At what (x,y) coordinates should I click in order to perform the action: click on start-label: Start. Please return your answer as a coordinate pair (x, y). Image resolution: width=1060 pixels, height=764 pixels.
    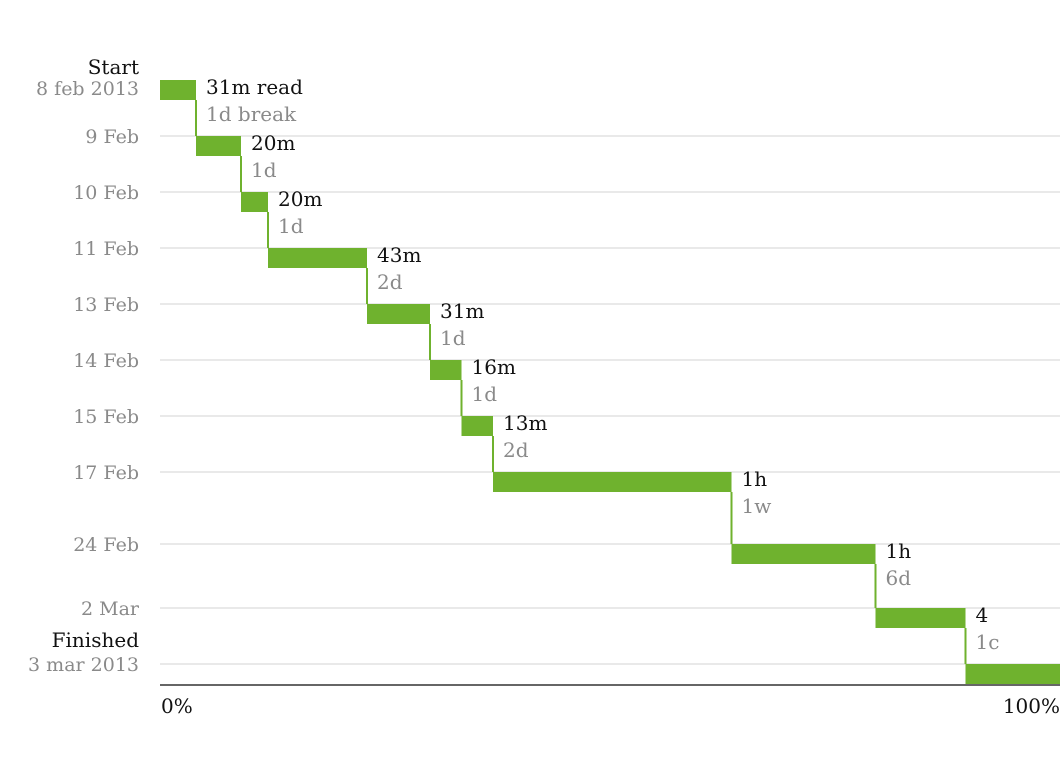
    Looking at the image, I should click on (113, 67).